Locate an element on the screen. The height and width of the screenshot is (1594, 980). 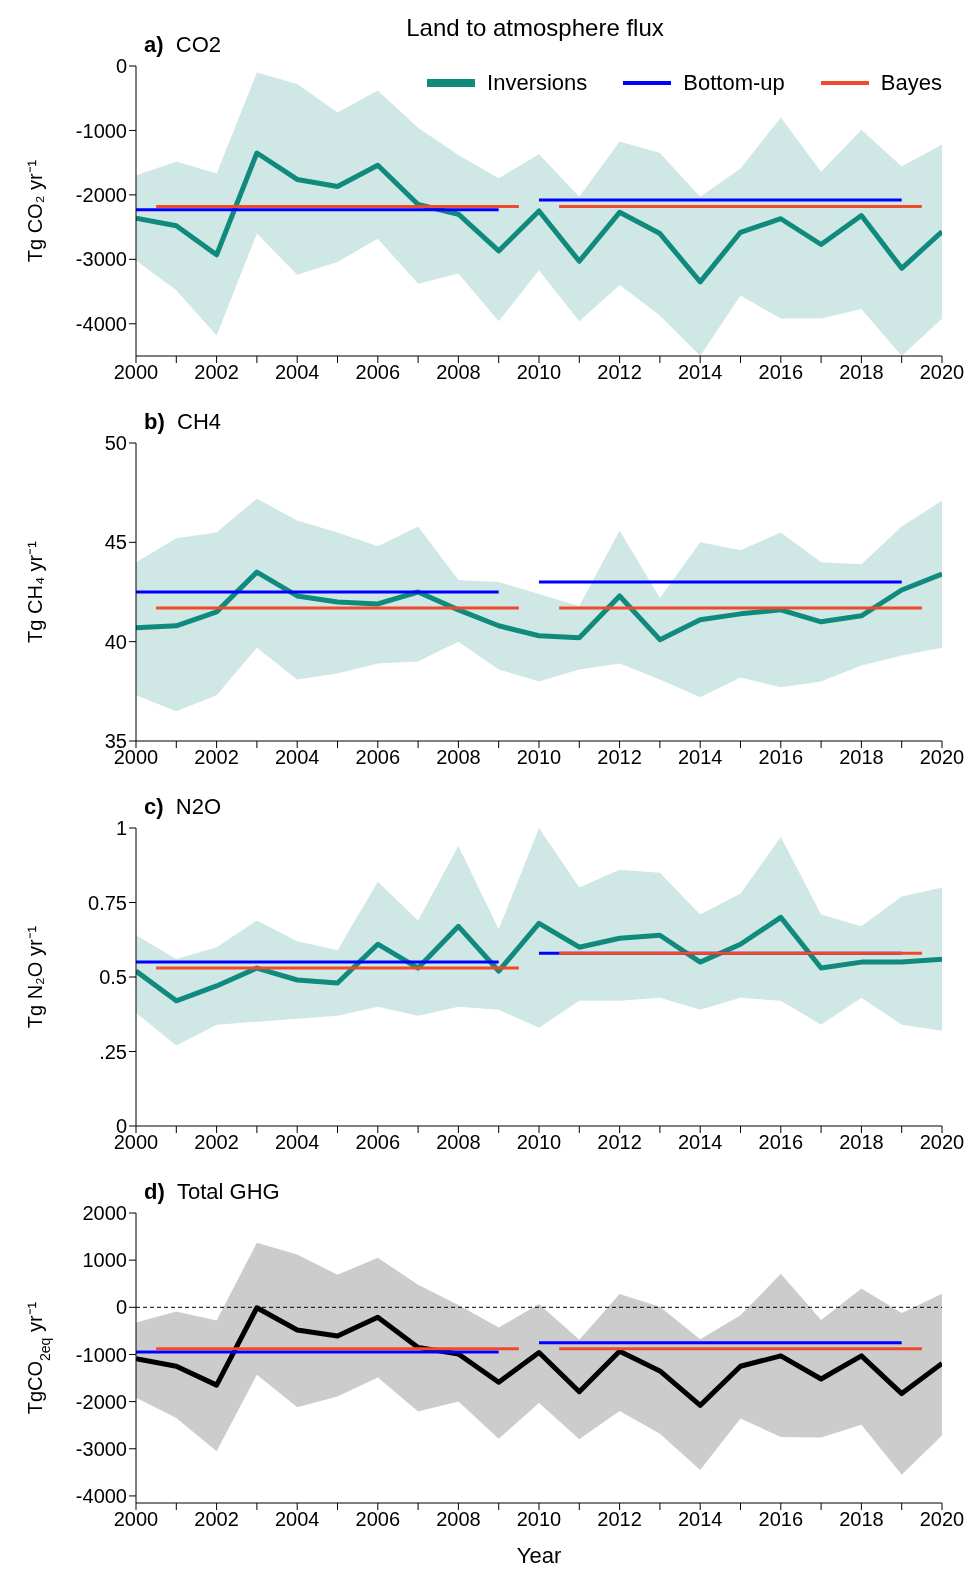
chart-subtitle: d) Total GHG is located at coordinates (212, 1192).